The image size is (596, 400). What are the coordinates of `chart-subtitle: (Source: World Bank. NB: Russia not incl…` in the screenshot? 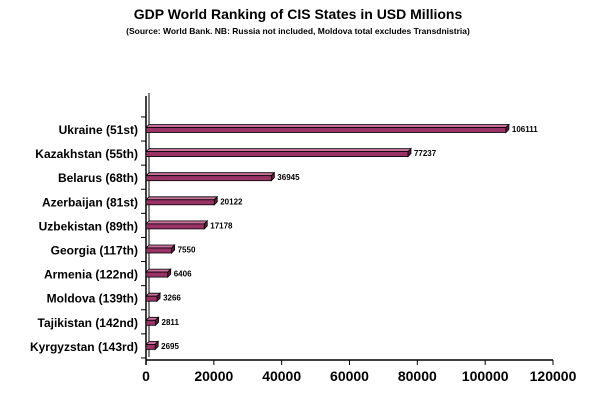 It's located at (298, 31).